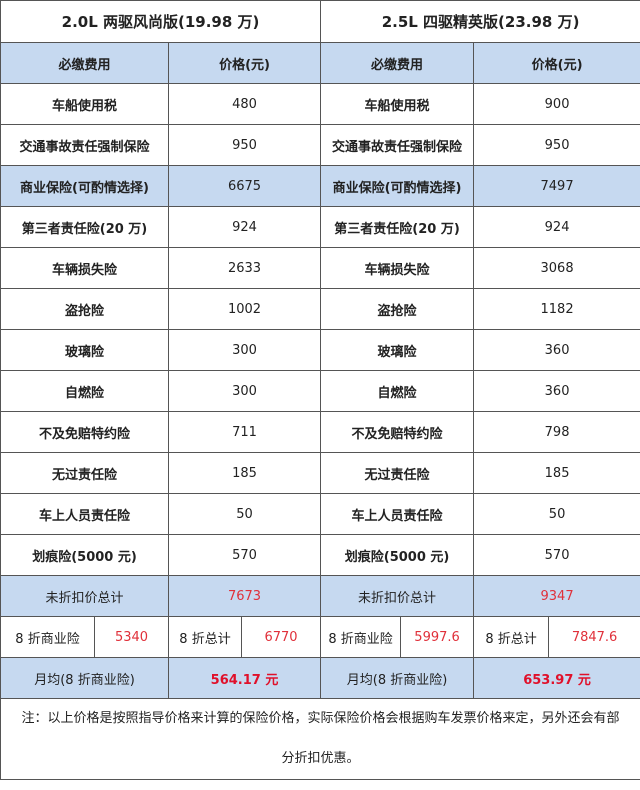 Image resolution: width=640 pixels, height=790 pixels. I want to click on undiscounted-right-value: 9347, so click(556, 596).